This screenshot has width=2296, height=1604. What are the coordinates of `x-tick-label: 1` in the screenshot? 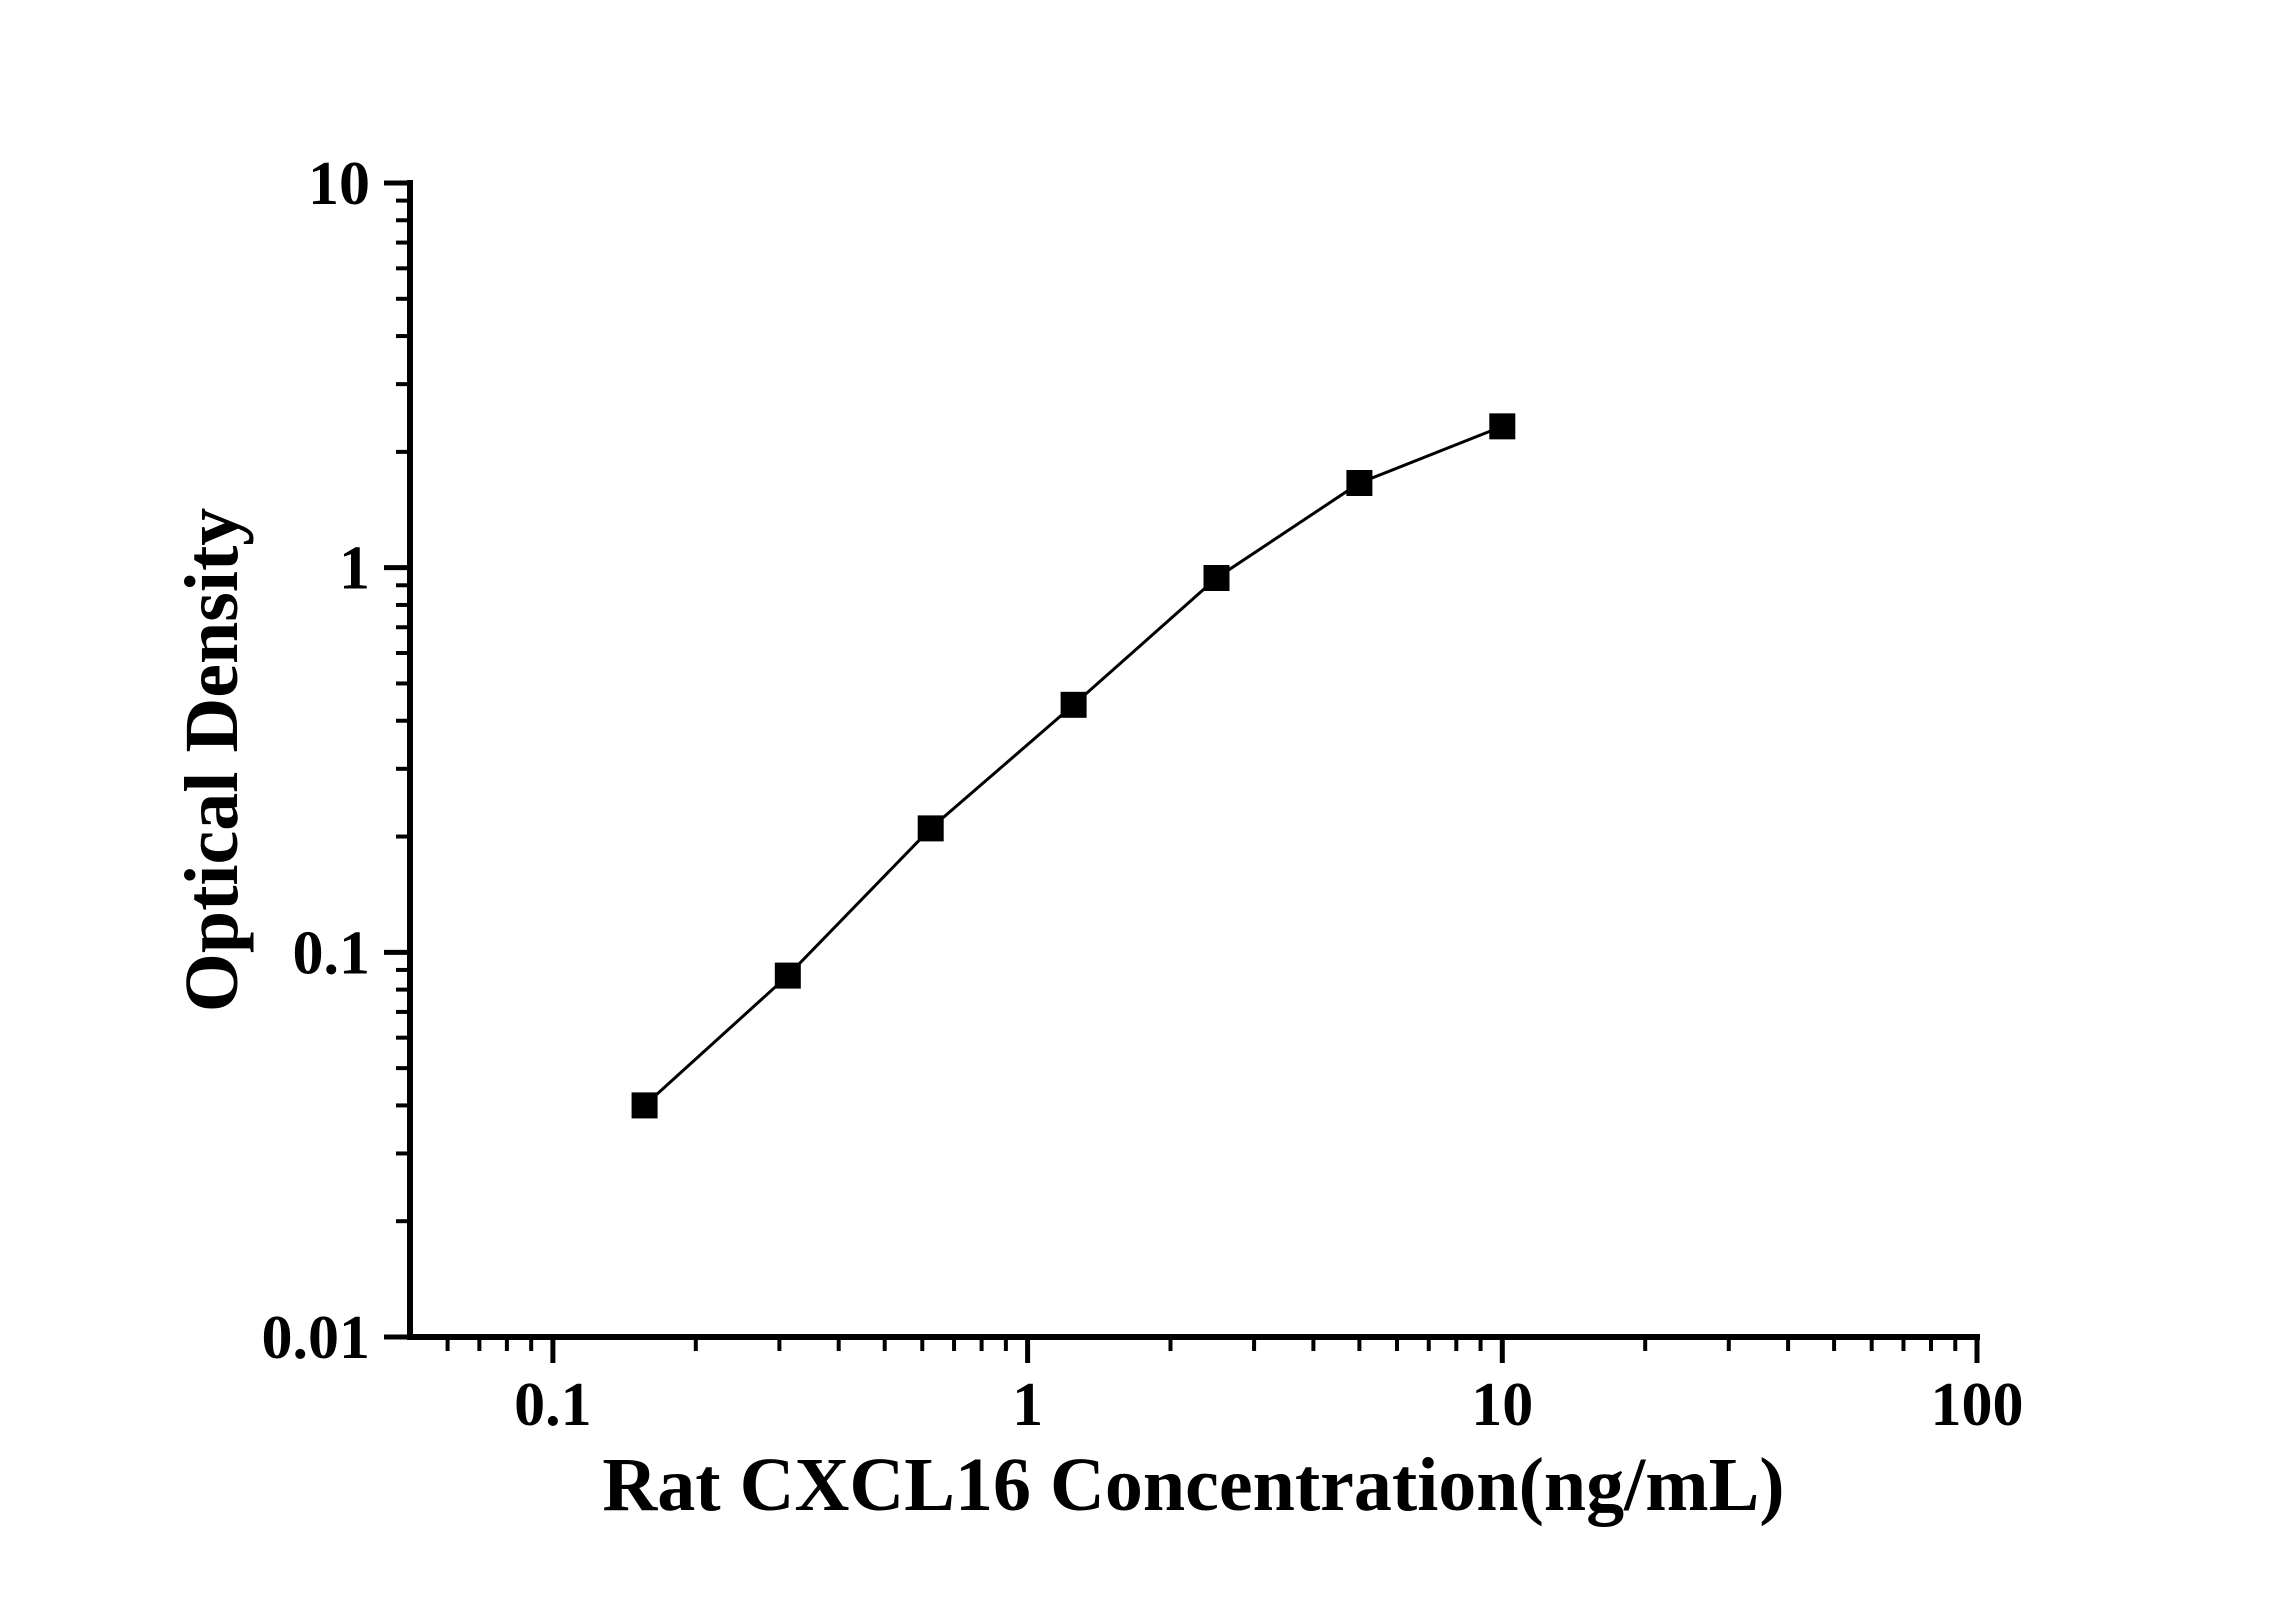 It's located at (1027, 1405).